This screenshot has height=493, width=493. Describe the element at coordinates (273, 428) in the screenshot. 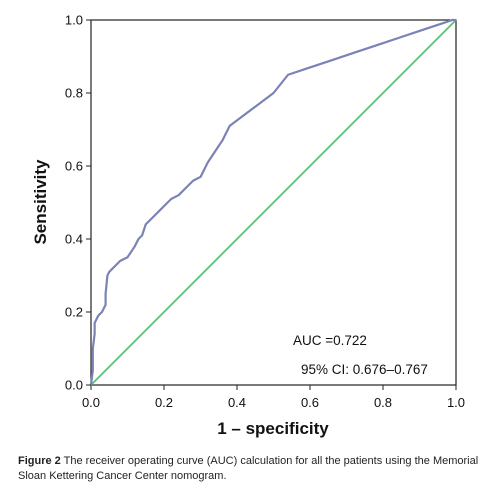

I see `x-axis-title: 1 – specificity` at that location.